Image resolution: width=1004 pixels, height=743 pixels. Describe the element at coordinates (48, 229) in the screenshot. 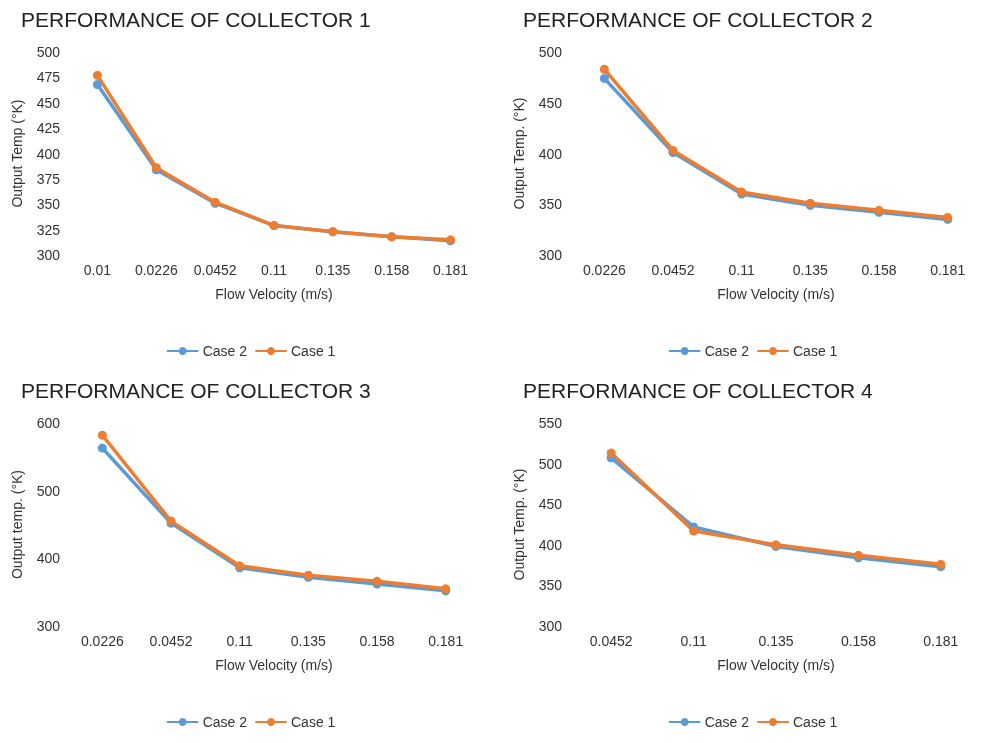

I see `y-tick-label: 325` at that location.